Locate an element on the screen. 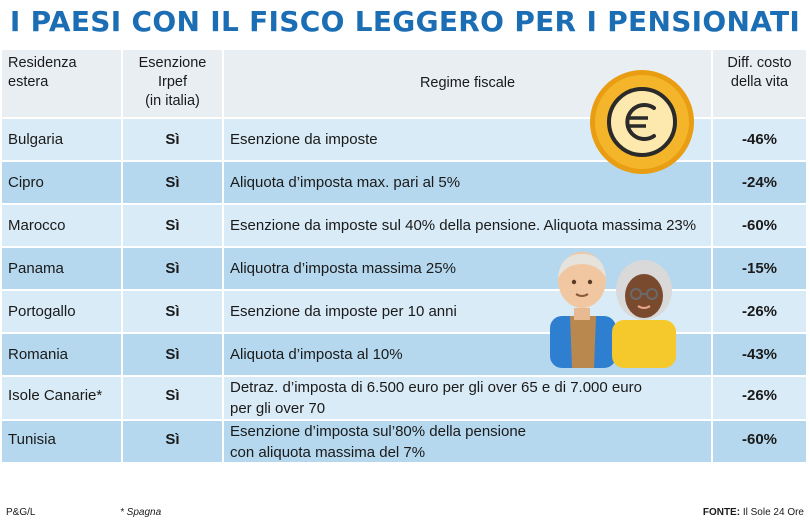 The width and height of the screenshot is (810, 524). table-row-diff: -24% is located at coordinates (759, 183).